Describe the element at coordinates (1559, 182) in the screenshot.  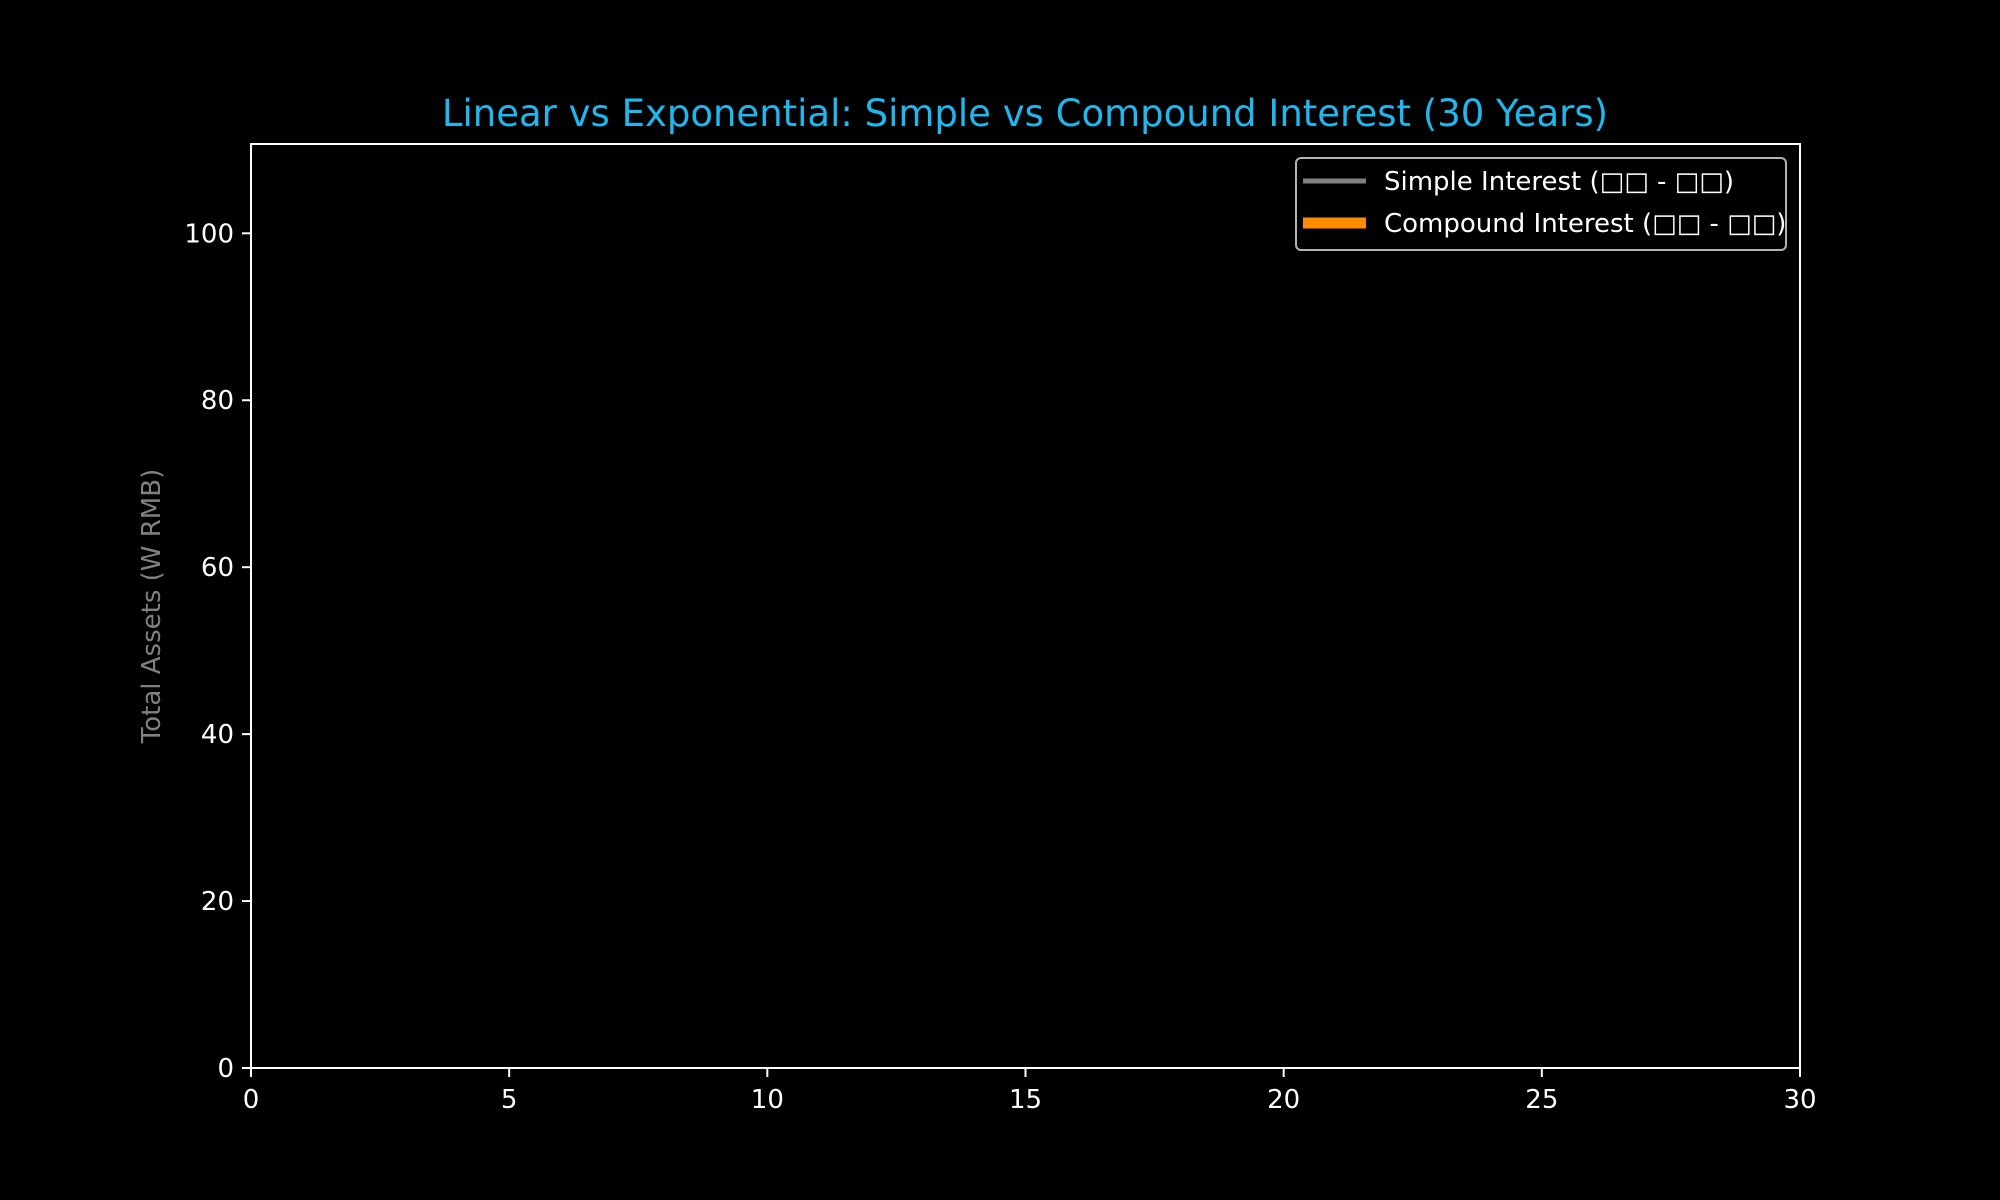
I see `legend-label-1: Simple Interest (□□ - □□)` at that location.